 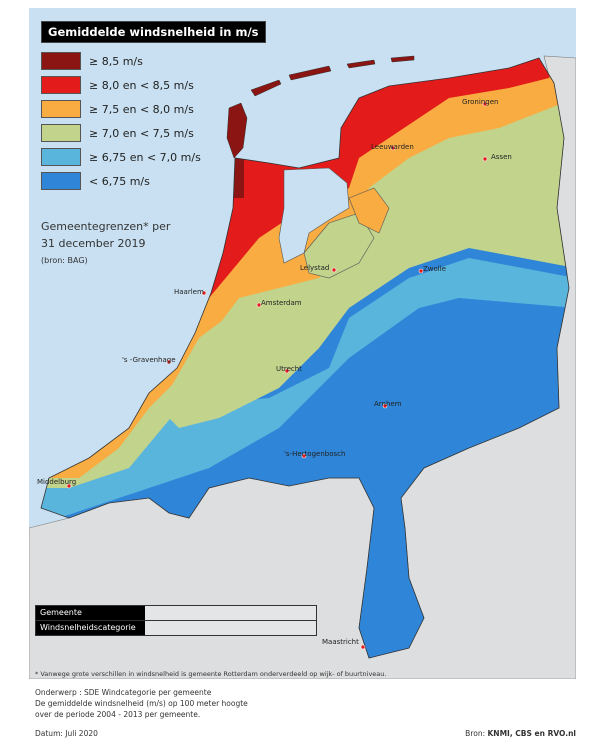 What do you see at coordinates (532, 733) in the screenshot?
I see `source-value: KNMI, CBS en RVO.nl` at bounding box center [532, 733].